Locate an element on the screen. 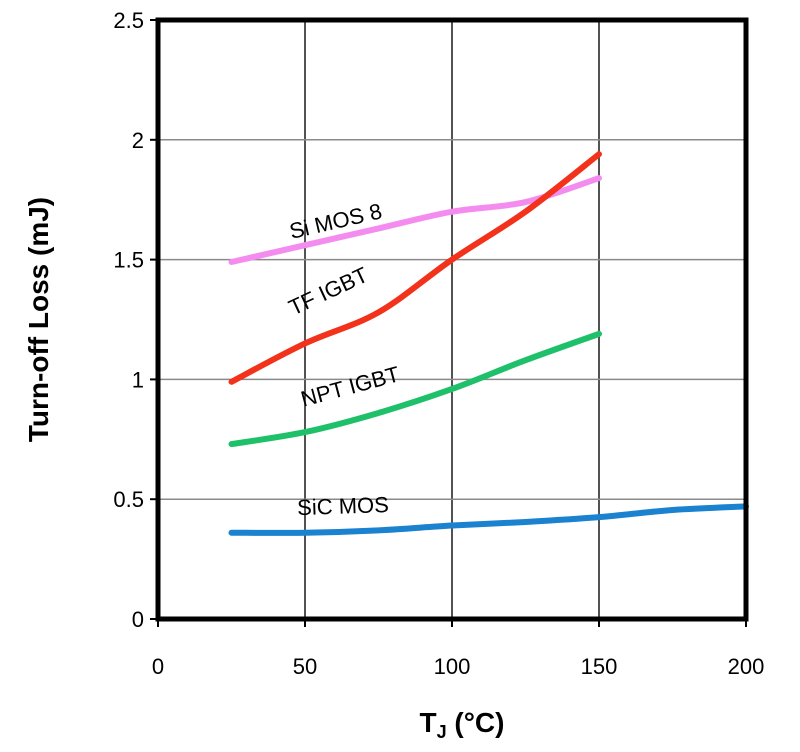 The height and width of the screenshot is (752, 800). x-tick-label: 0 is located at coordinates (158, 666).